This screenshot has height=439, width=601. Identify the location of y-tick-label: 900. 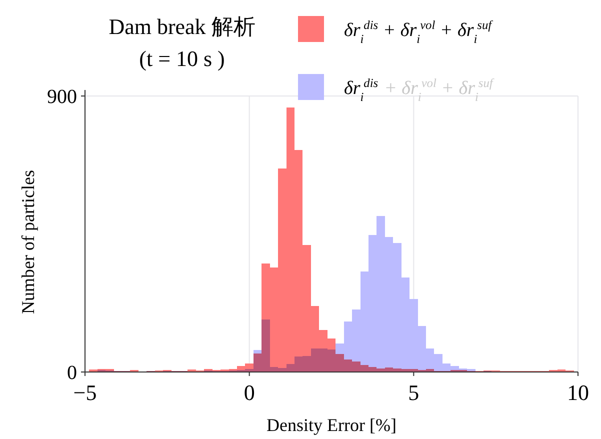
(62, 97).